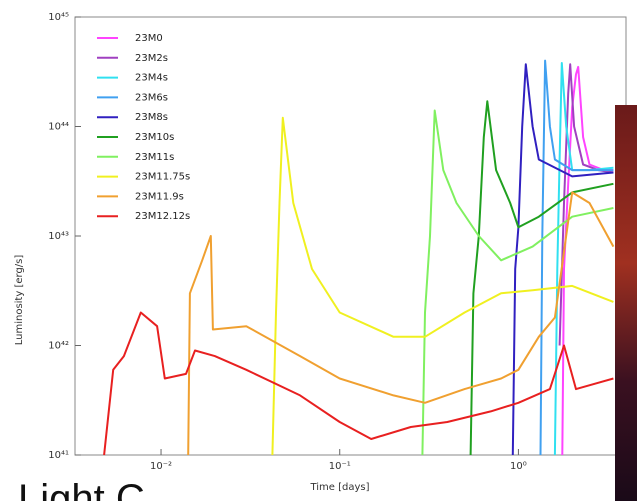 This screenshot has height=501, width=637. What do you see at coordinates (58, 127) in the screenshot?
I see `y-tick-label: 10⁴⁴` at bounding box center [58, 127].